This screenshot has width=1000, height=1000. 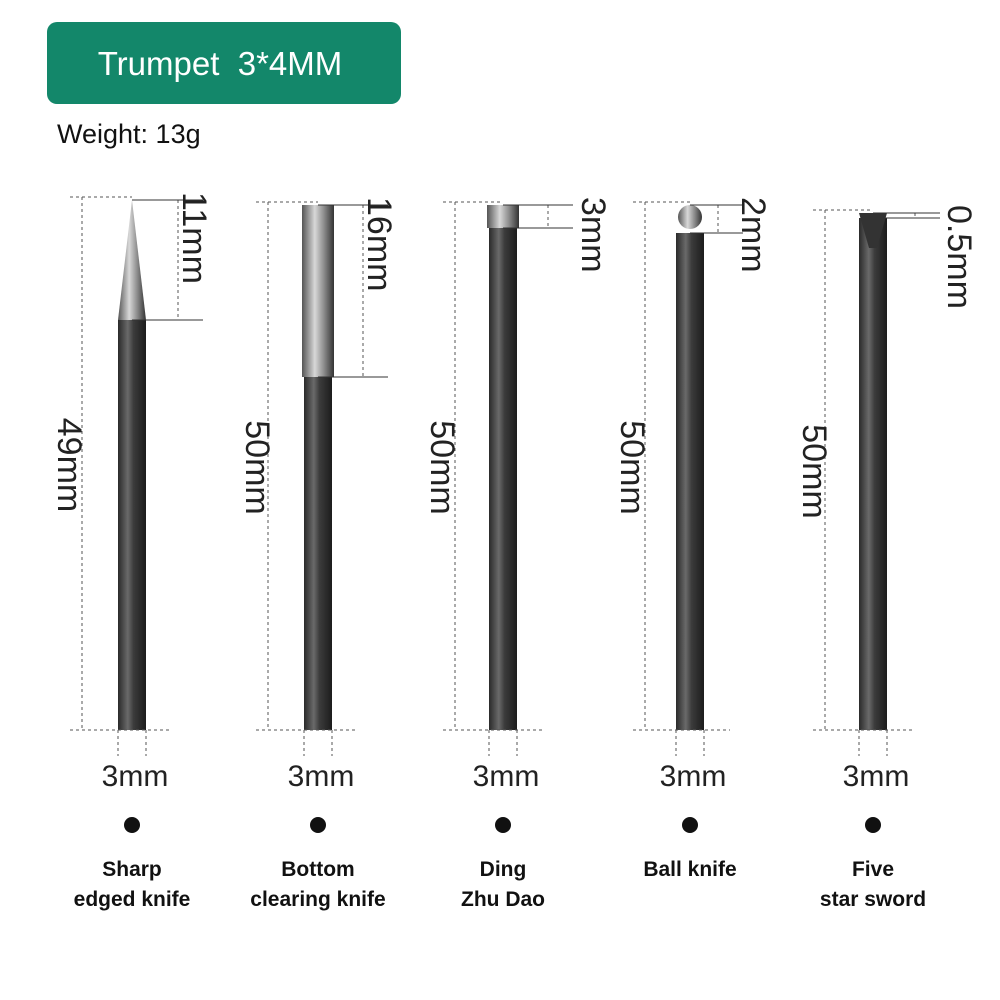 What do you see at coordinates (69, 465) in the screenshot?
I see `length-label: 49mm` at bounding box center [69, 465].